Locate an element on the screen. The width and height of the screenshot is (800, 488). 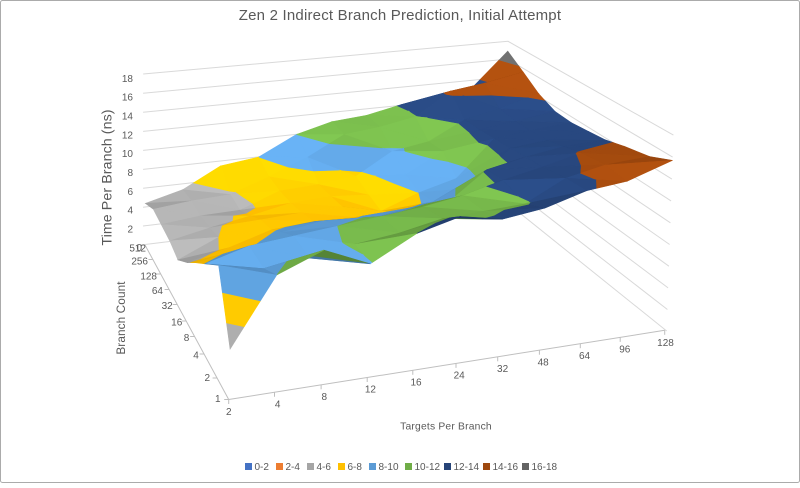
svg-text: 14 is located at coordinates (128, 117).